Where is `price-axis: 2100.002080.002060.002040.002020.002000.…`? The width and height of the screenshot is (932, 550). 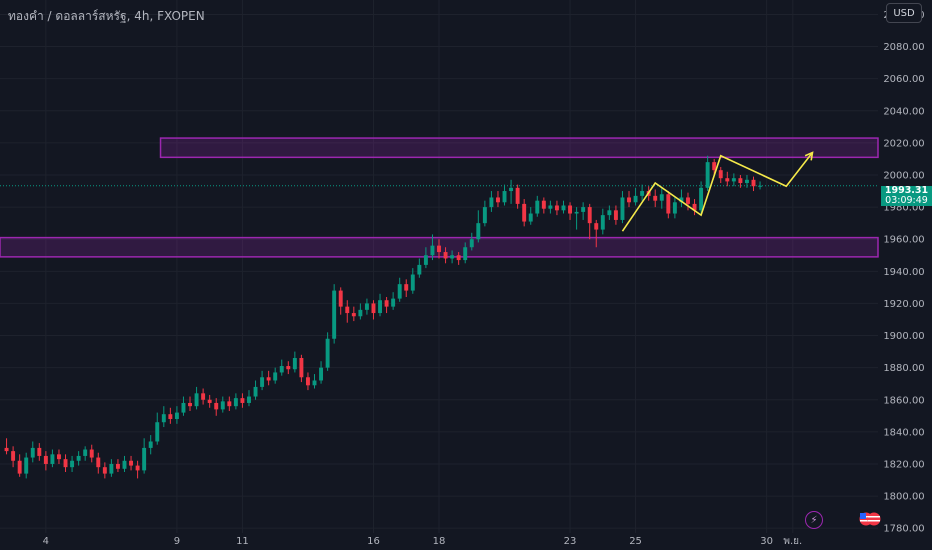 price-axis: 2100.002080.002060.002040.002020.002000.… is located at coordinates (903, 272).